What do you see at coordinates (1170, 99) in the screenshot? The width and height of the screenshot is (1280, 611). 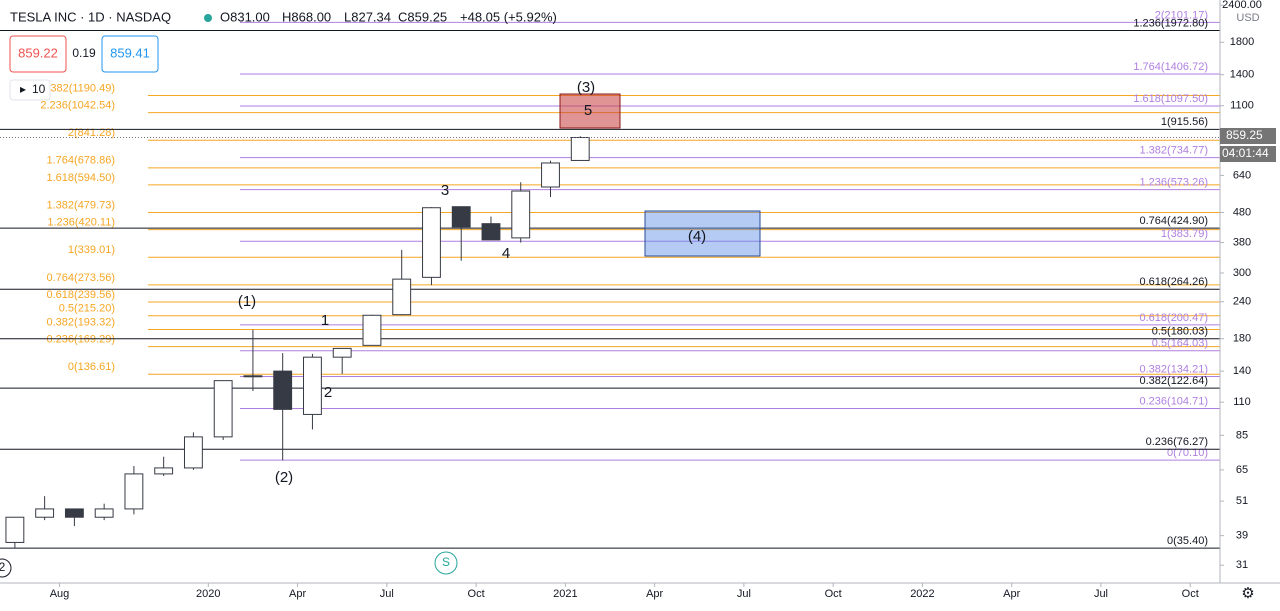 I see `fib-label: 1.618(1097.50)` at bounding box center [1170, 99].